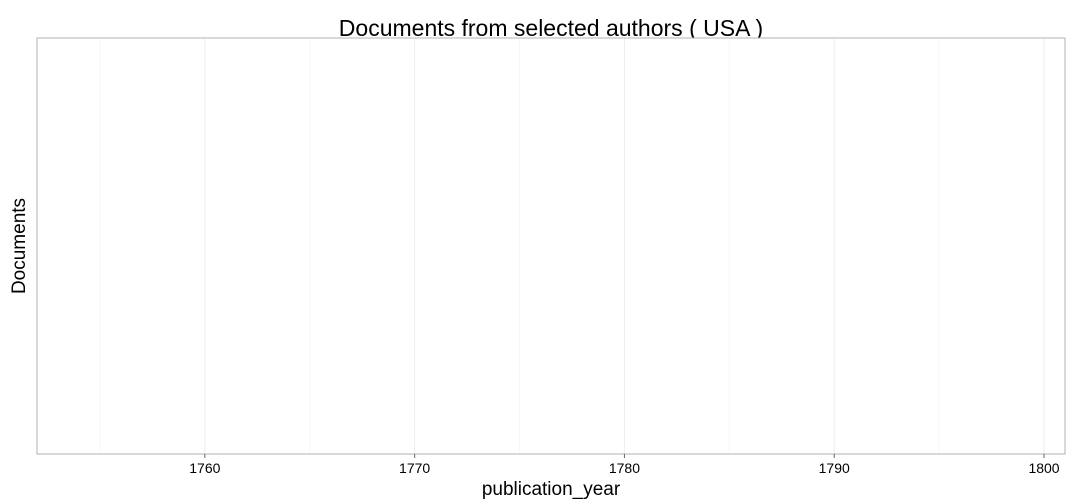  I want to click on chart-title: Documents from selected authors ( USA ), so click(551, 28).